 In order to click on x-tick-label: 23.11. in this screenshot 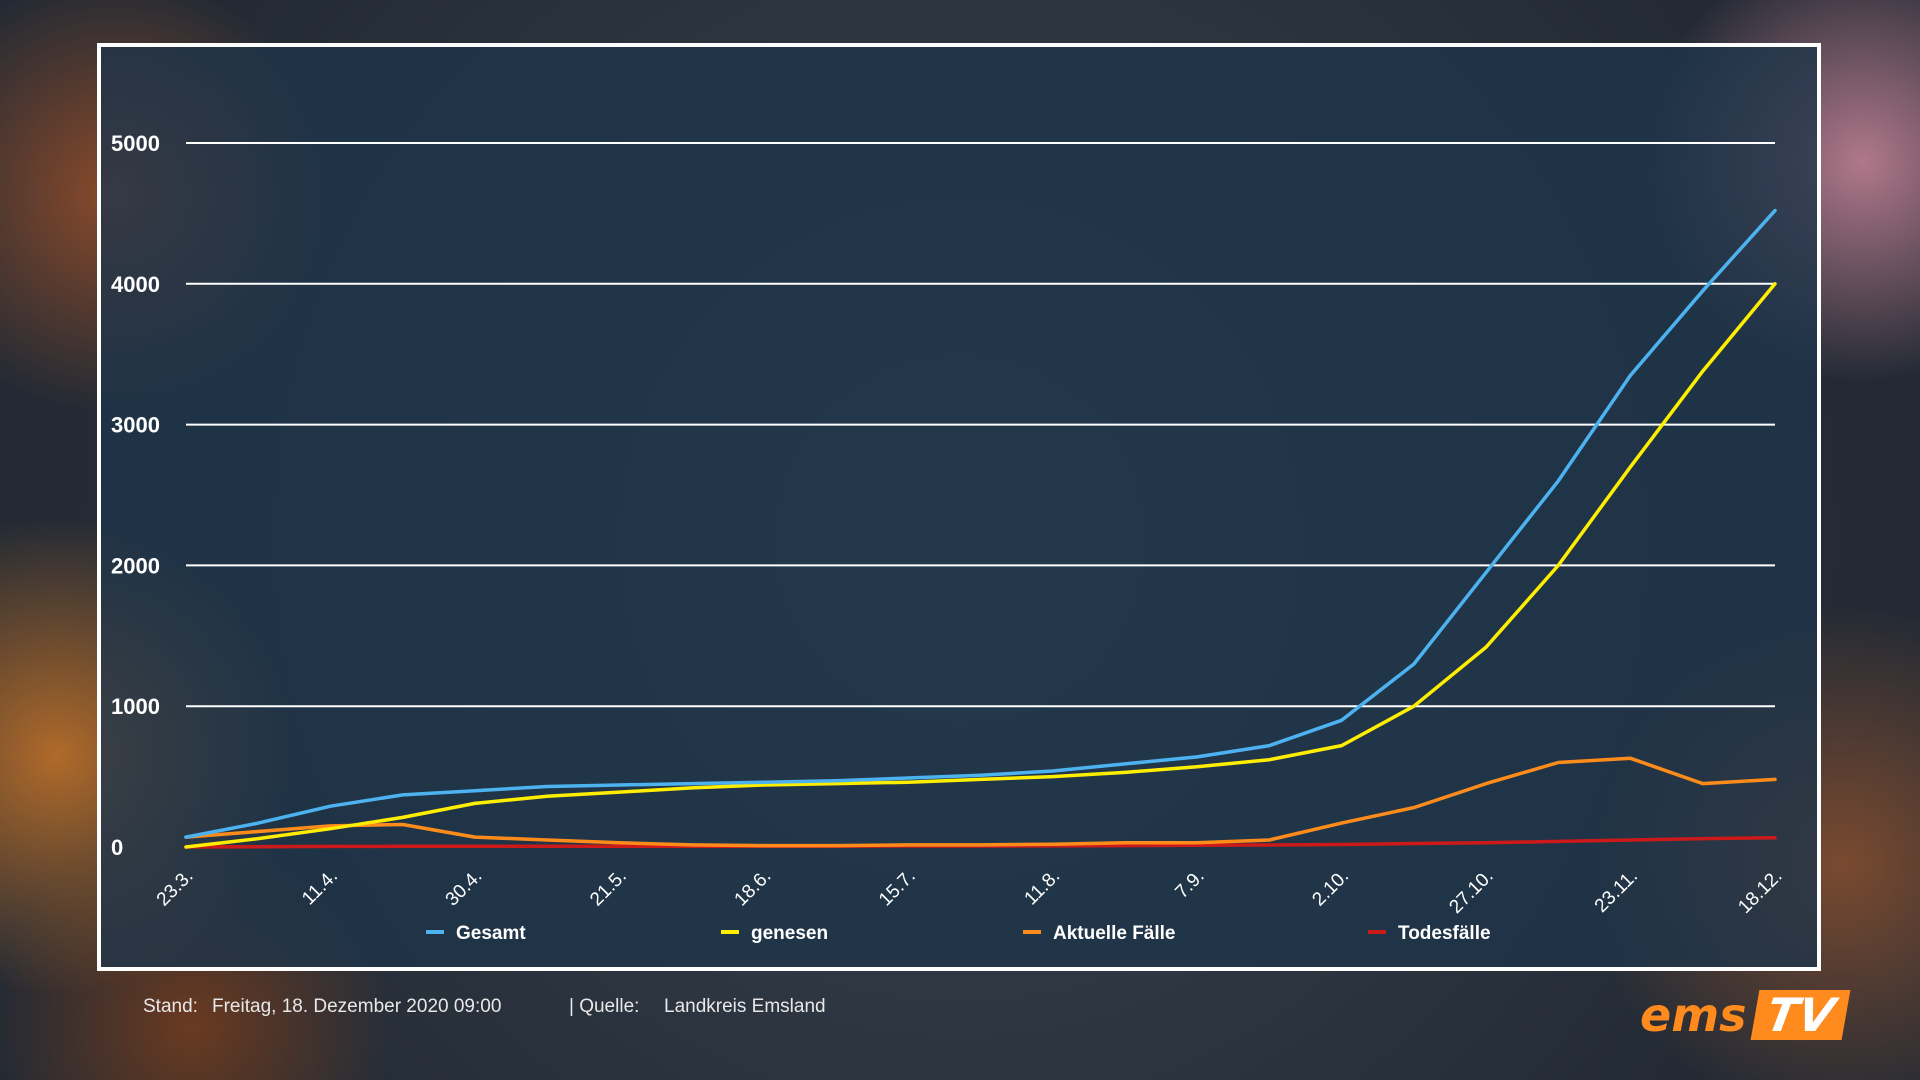, I will do `click(1616, 891)`.